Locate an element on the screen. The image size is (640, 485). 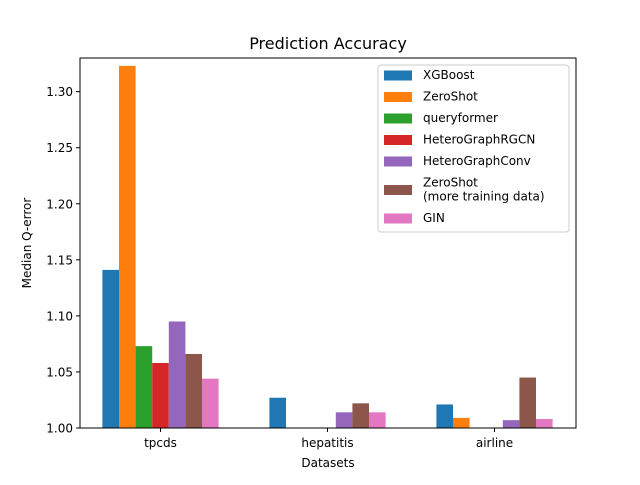
legend-label: HeteroGraphConv is located at coordinates (477, 161).